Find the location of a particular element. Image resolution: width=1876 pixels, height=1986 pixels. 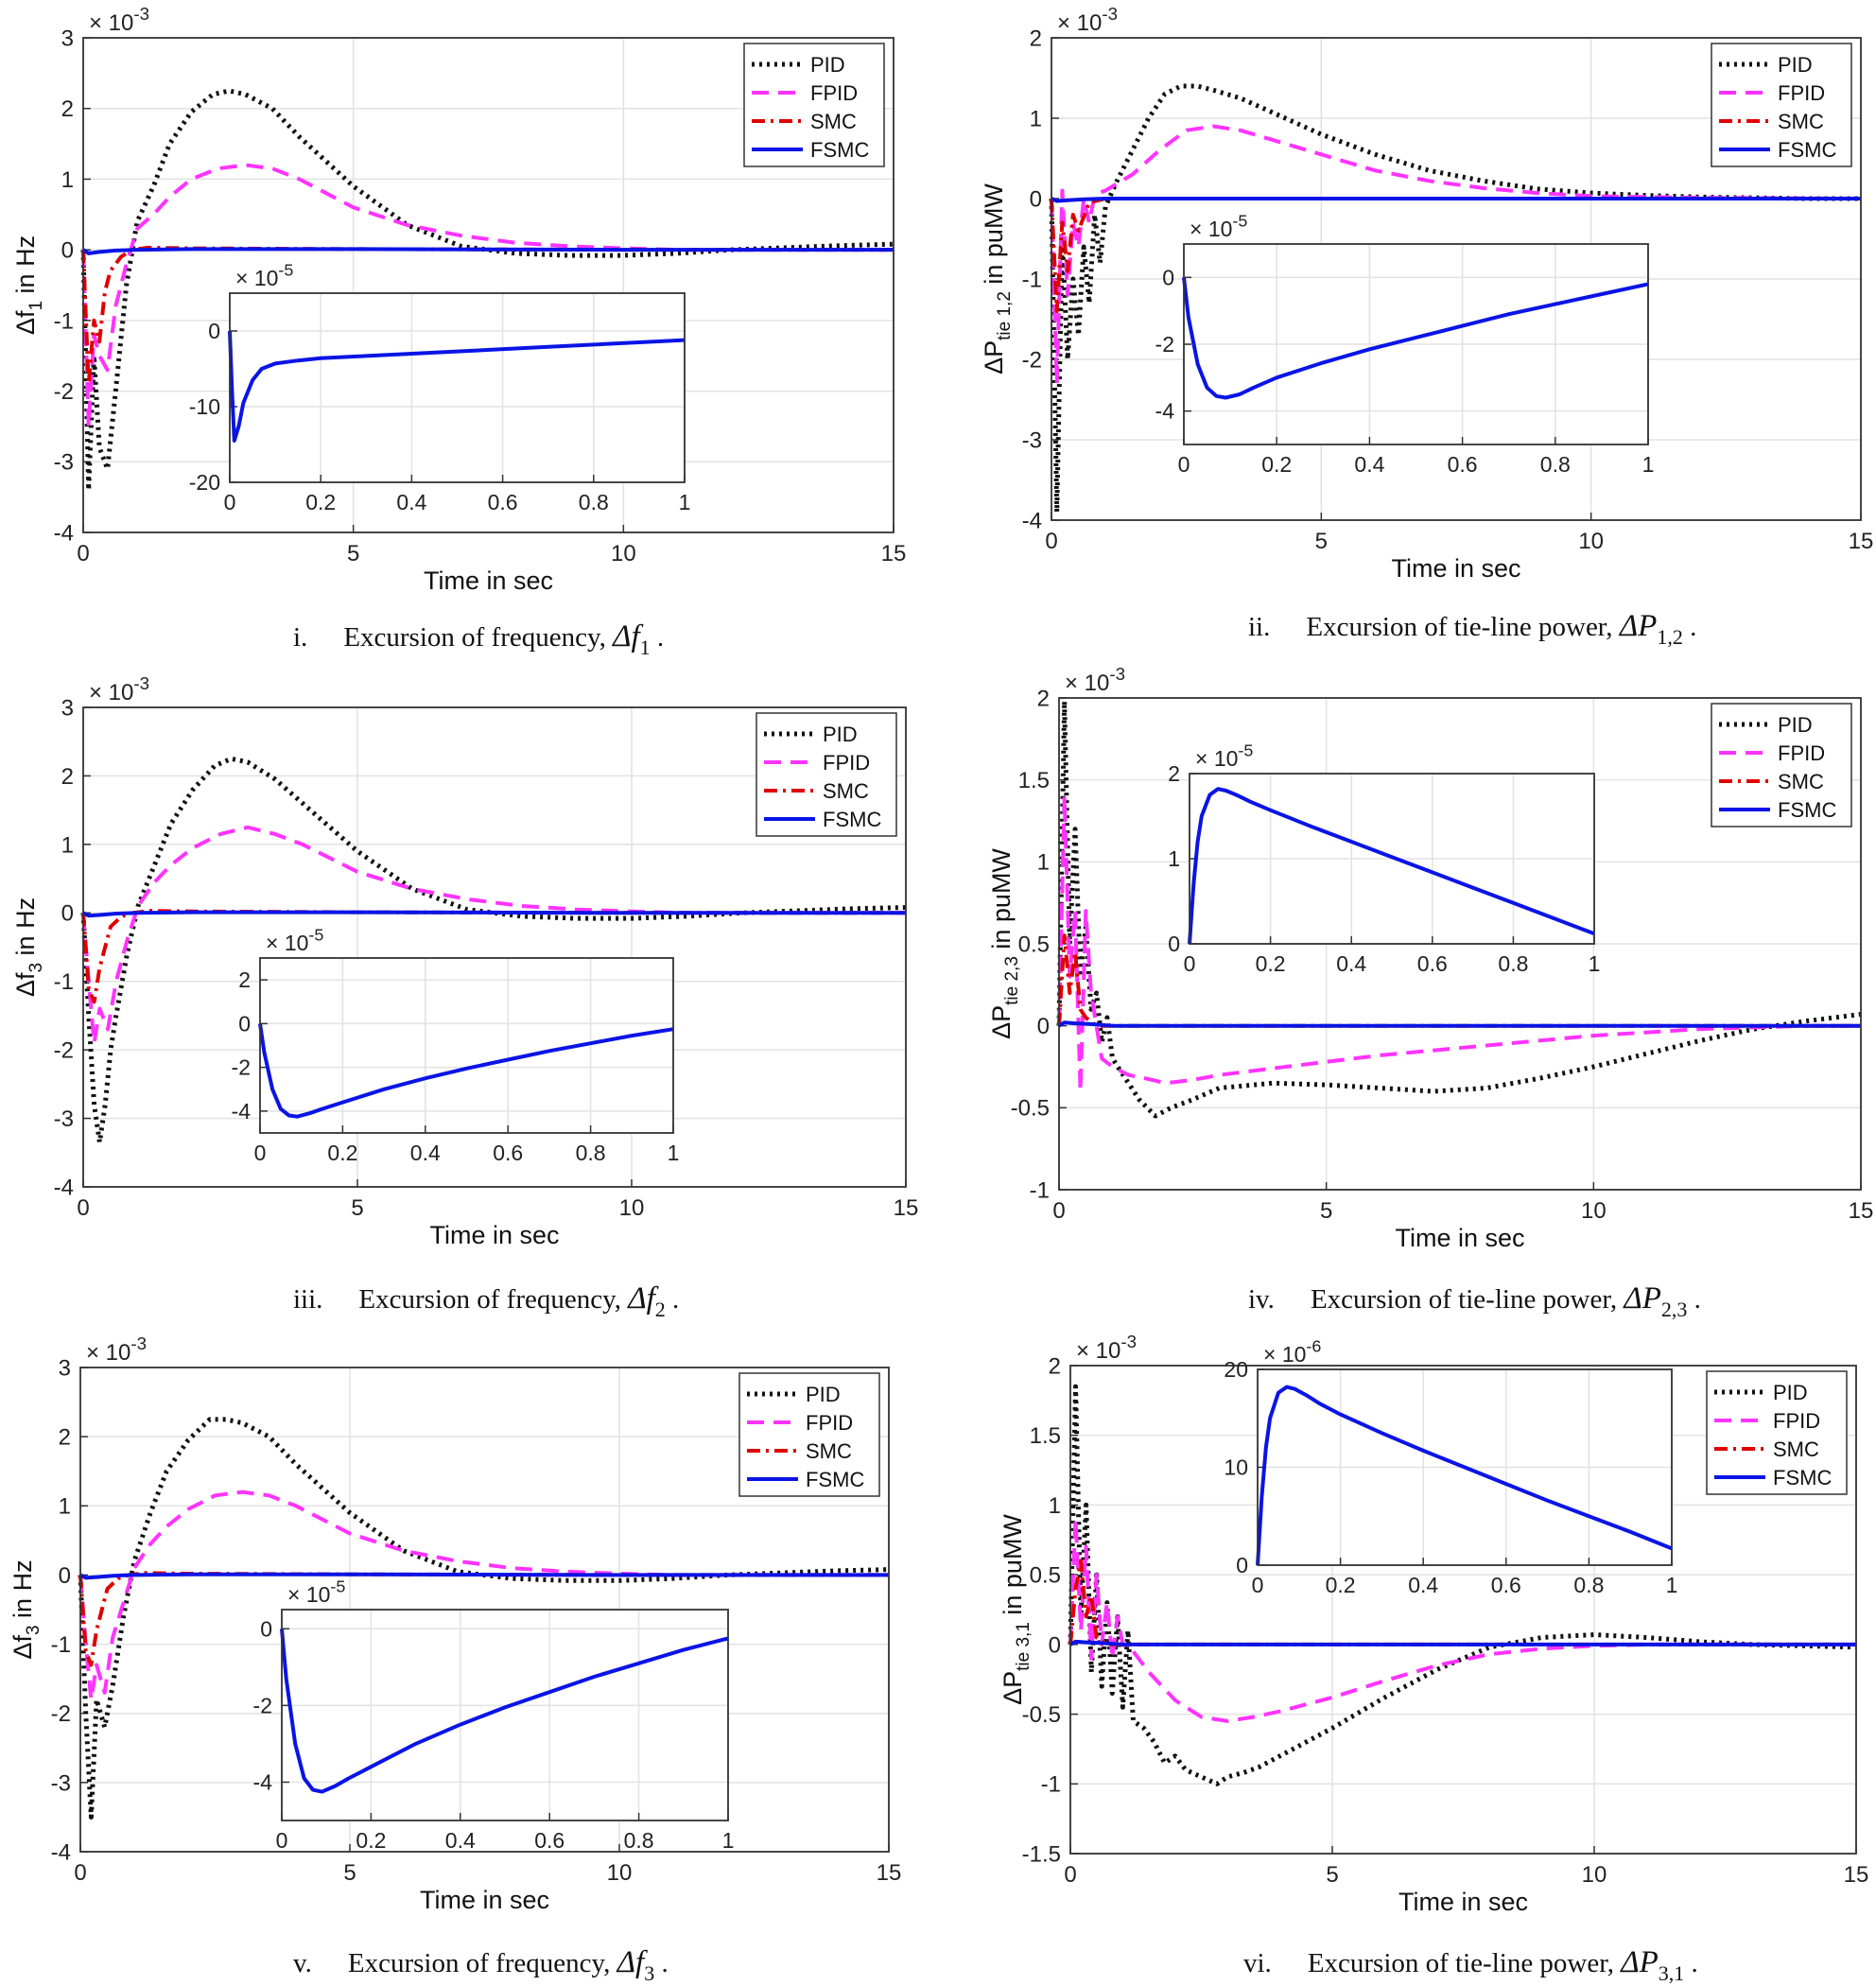

main-axis-xtick-label: 15 is located at coordinates (1861, 1211).